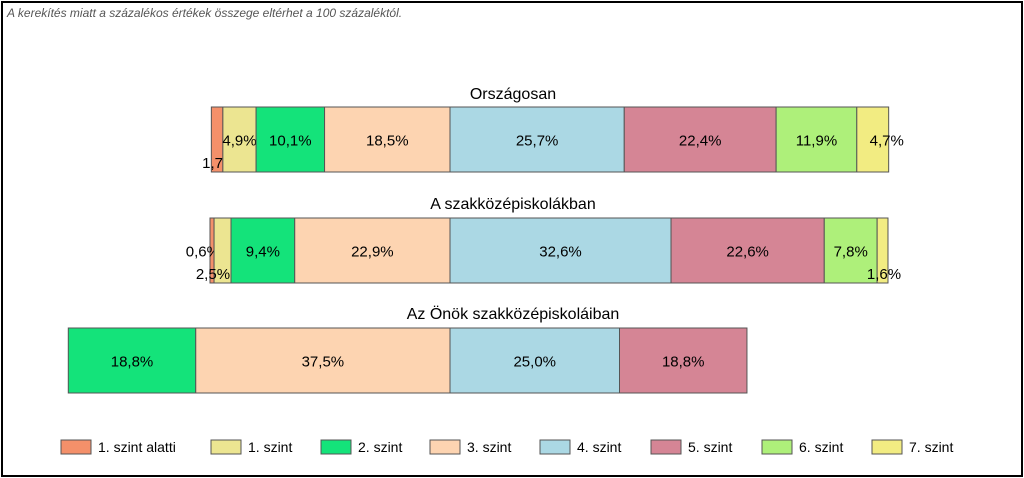  I want to click on legend-label-2: 1. szint, so click(270, 447).